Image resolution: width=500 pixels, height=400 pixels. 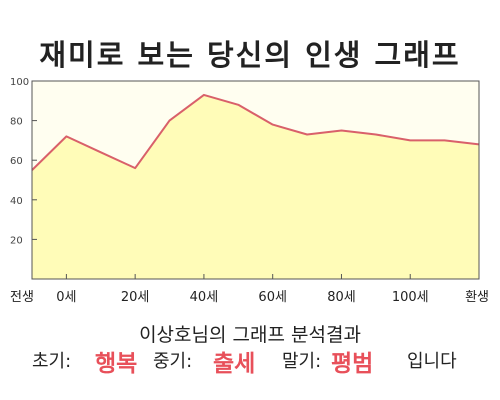 I want to click on x-tick-label: 환생, so click(x=477, y=297).